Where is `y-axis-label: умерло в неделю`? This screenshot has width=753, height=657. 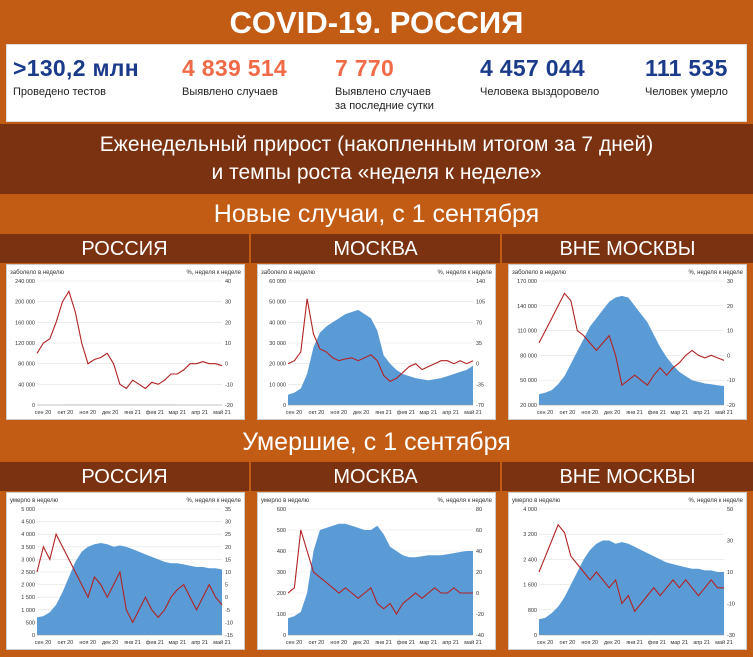
y-axis-label: умерло в неделю is located at coordinates (536, 501).